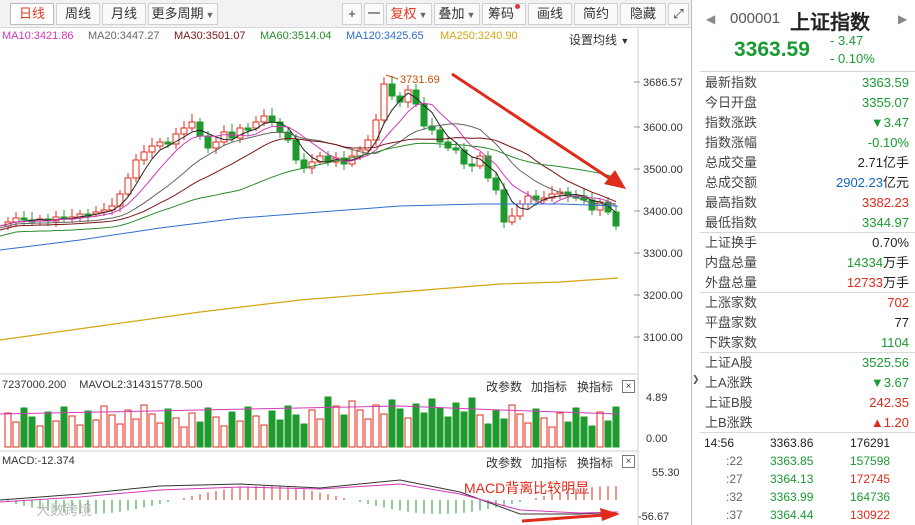  What do you see at coordinates (457, 14) in the screenshot?
I see `overlay-dropdown: 叠加 ▼` at bounding box center [457, 14].